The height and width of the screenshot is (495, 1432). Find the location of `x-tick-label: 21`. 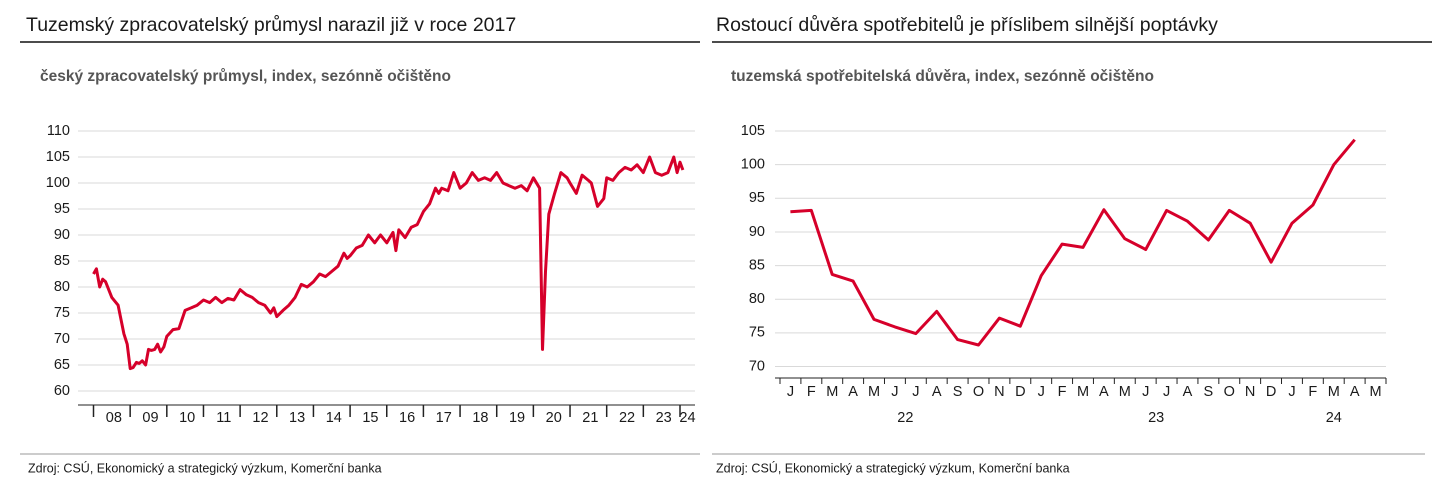

x-tick-label: 21 is located at coordinates (590, 418).